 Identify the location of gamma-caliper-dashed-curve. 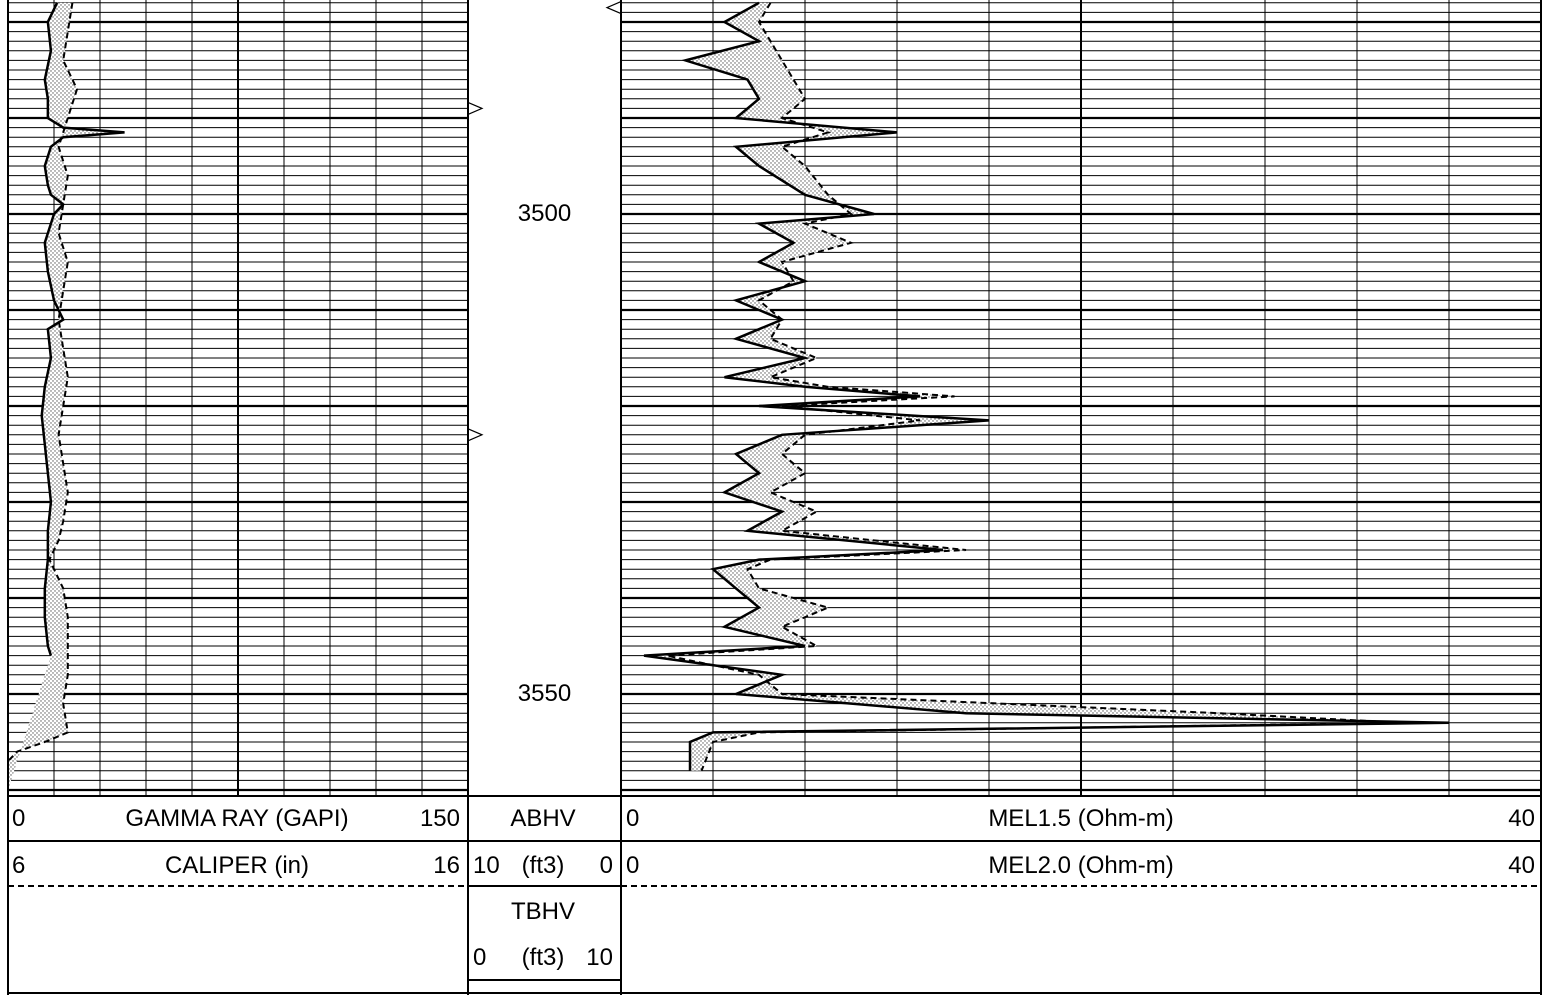
(43, 396).